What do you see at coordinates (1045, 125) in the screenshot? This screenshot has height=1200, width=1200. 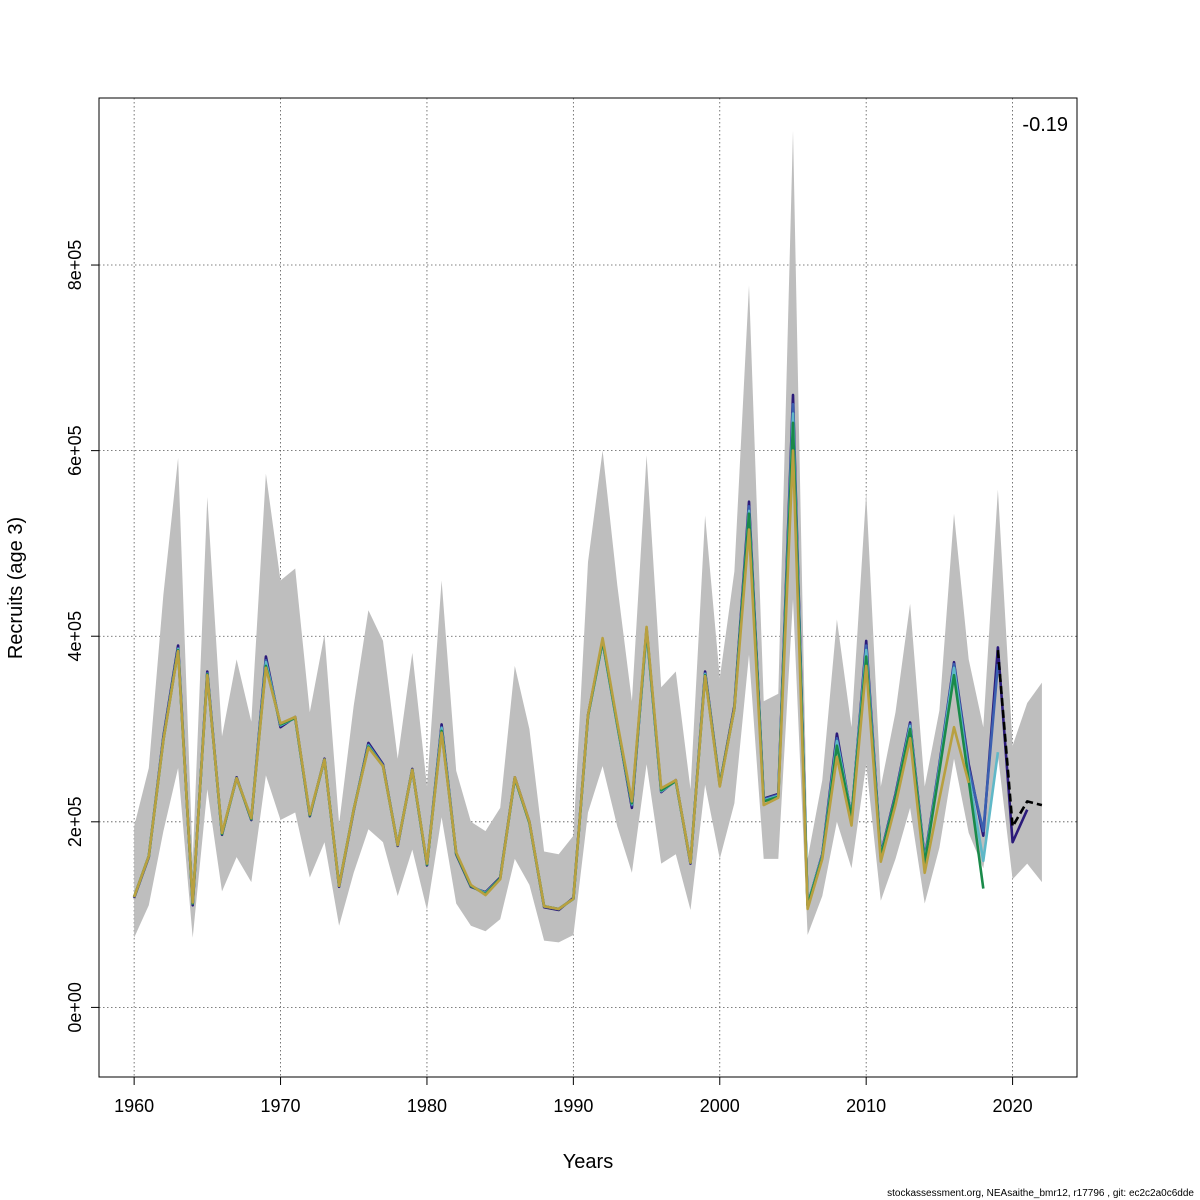 I see `correlation-annotation: -0.19` at bounding box center [1045, 125].